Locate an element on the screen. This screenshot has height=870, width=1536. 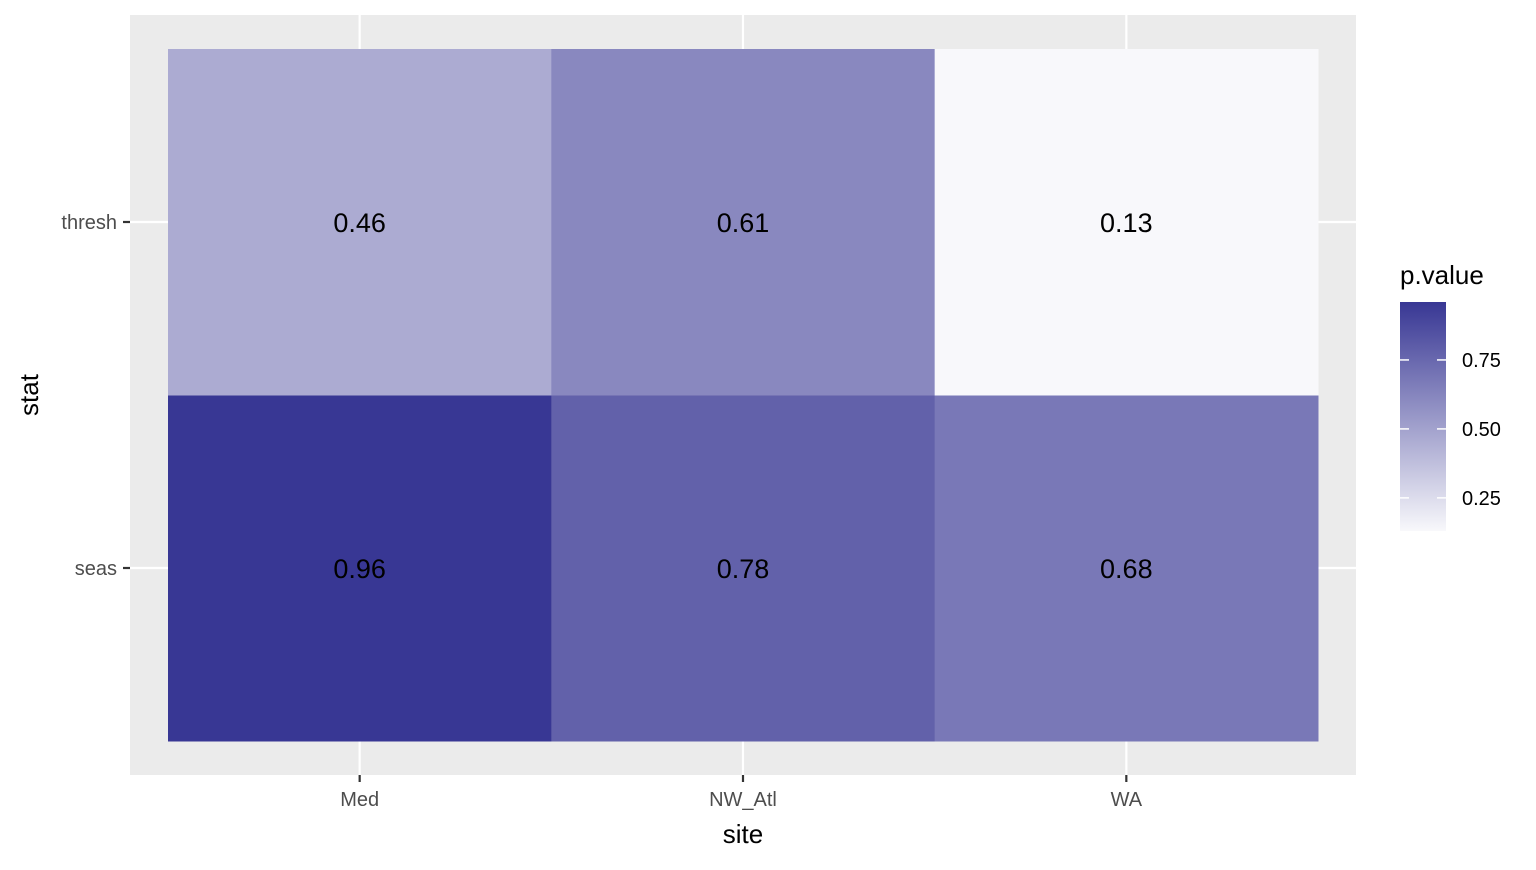
y-axis-title: stat is located at coordinates (29, 394).